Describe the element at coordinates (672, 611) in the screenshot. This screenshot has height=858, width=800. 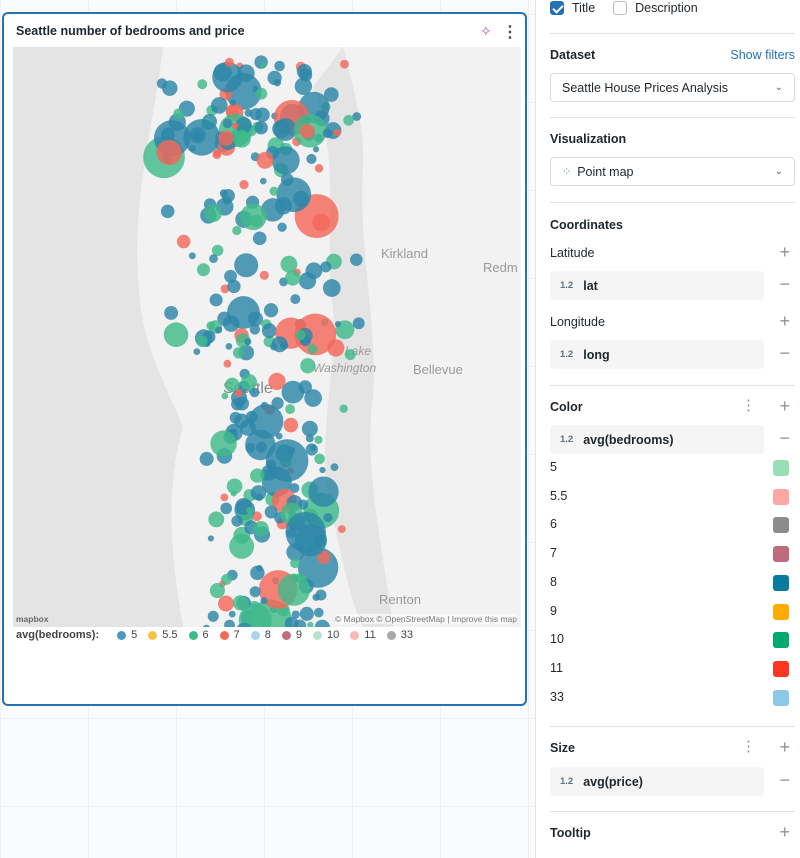
I see `color-mapping-row: 9` at that location.